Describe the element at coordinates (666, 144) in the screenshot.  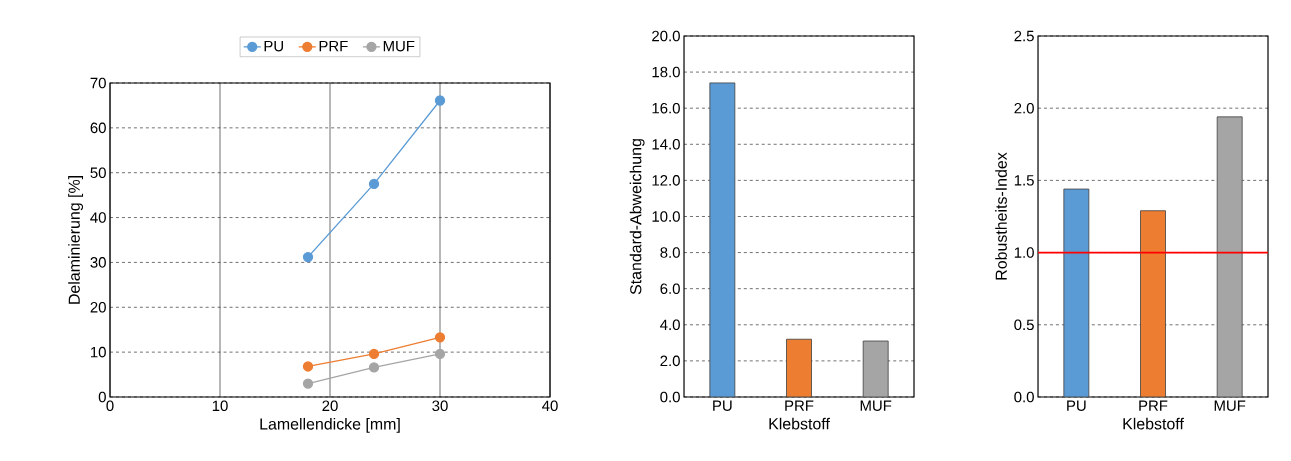
I see `y-tick-label: 14.0` at that location.